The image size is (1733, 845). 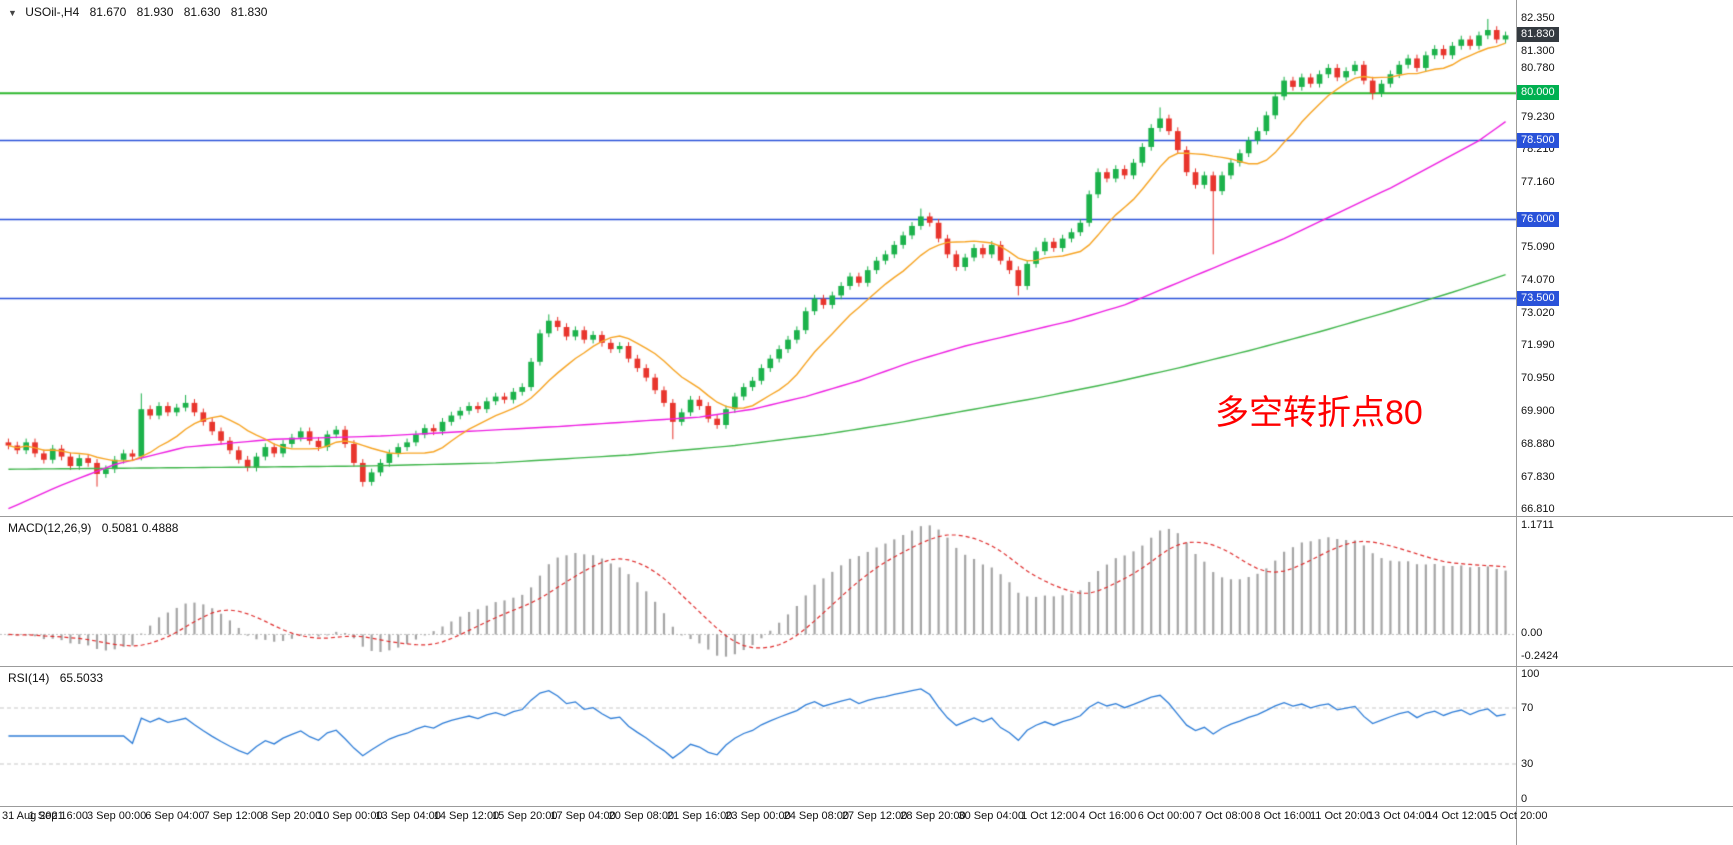 I want to click on time-axis-label: 31 Aug 2021, so click(x=33, y=816).